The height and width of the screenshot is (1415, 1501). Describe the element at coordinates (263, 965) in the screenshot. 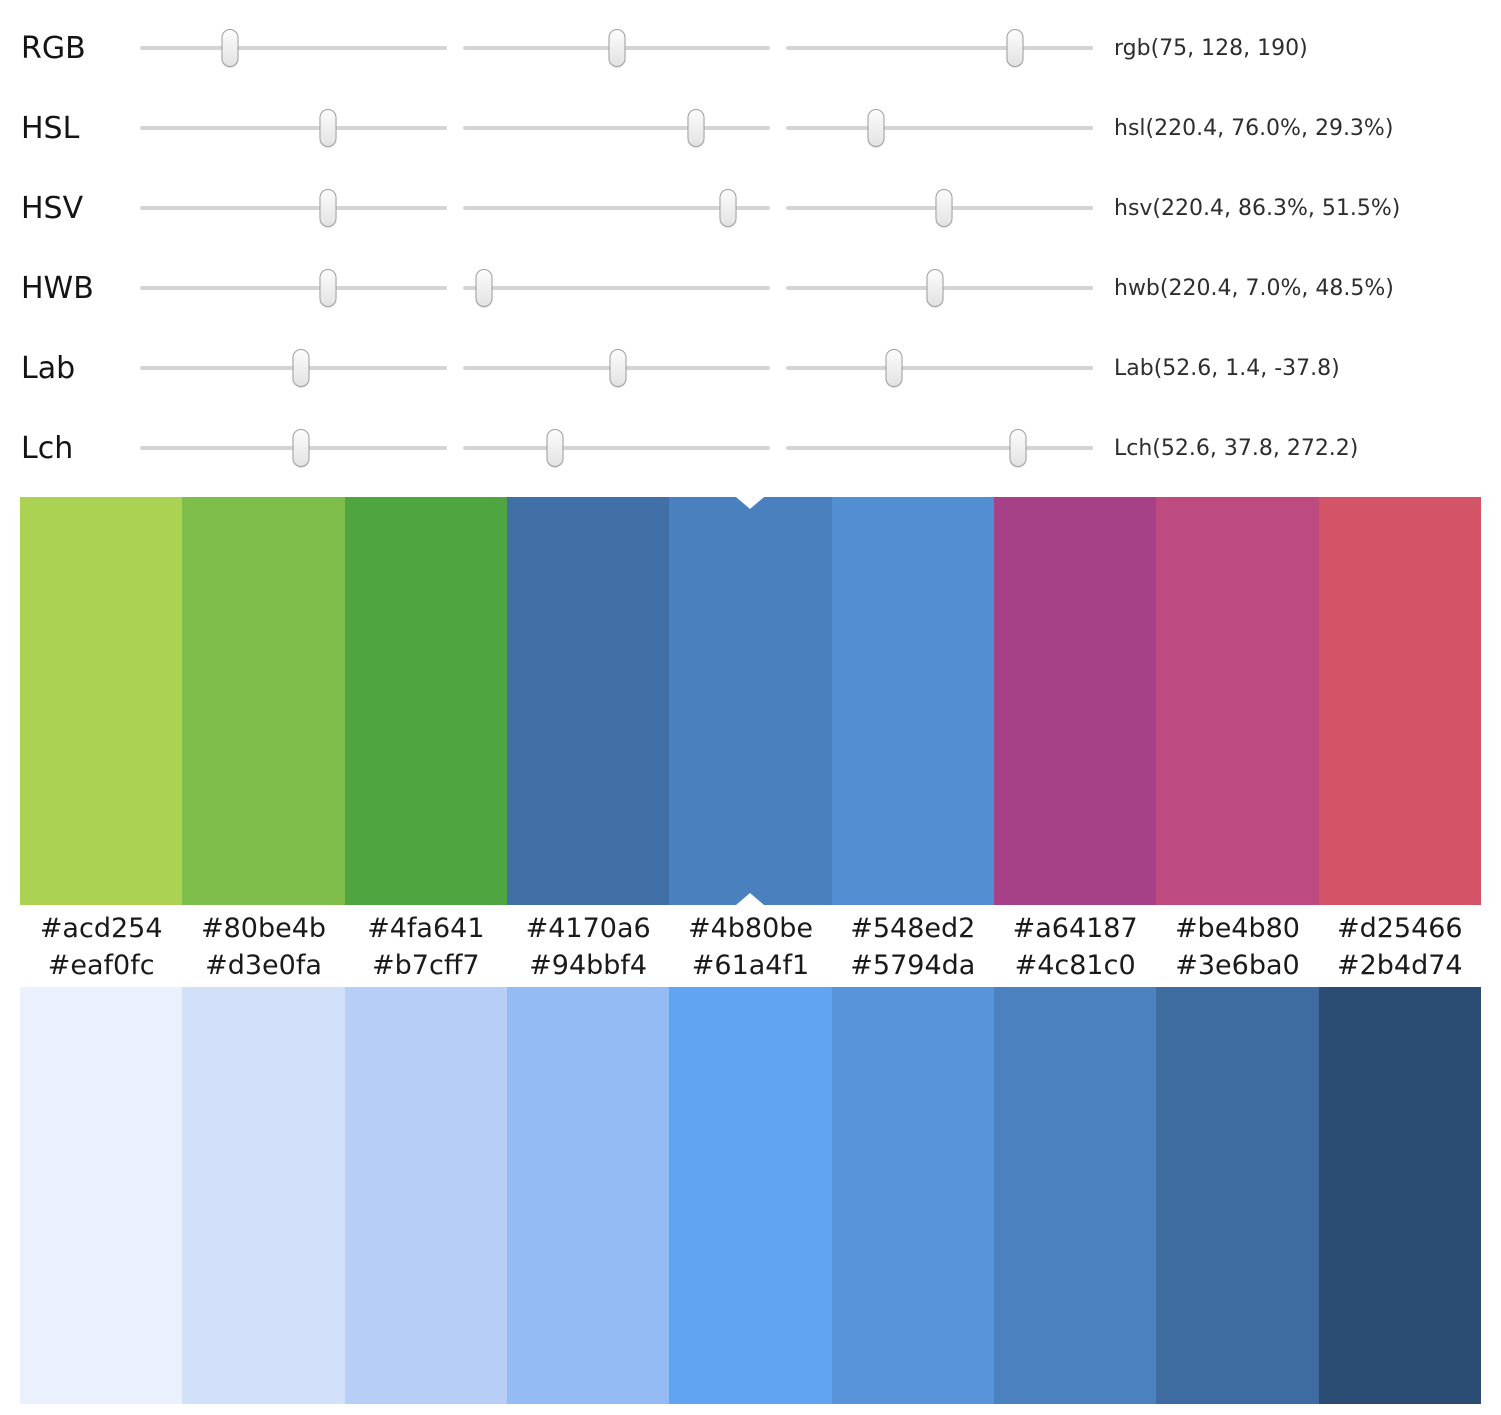

I see `swatch-hex-label: #d3e0fa` at that location.